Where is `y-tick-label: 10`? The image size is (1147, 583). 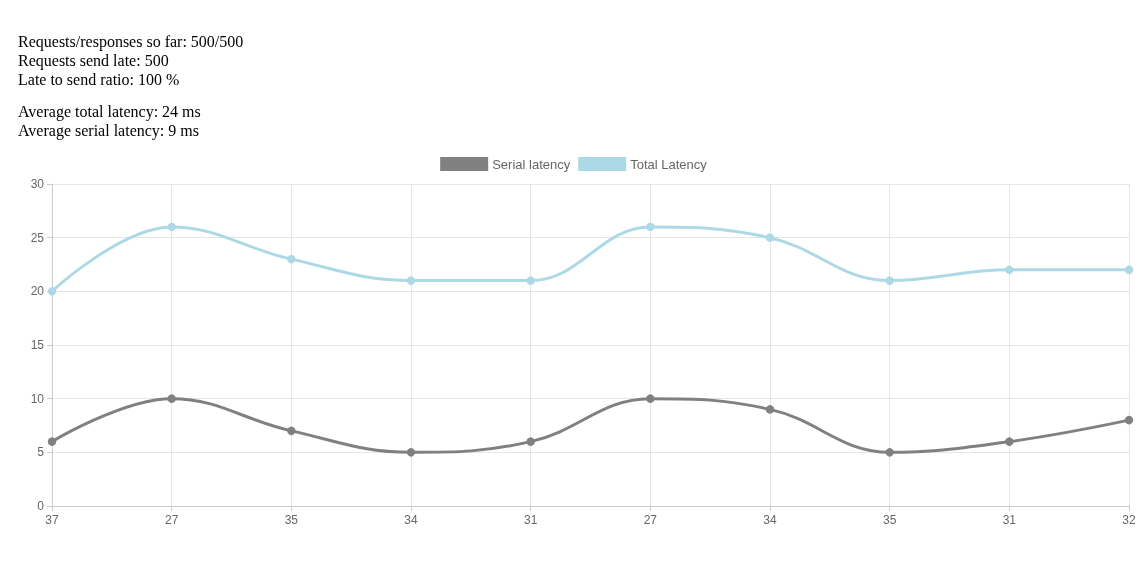 y-tick-label: 10 is located at coordinates (37, 398).